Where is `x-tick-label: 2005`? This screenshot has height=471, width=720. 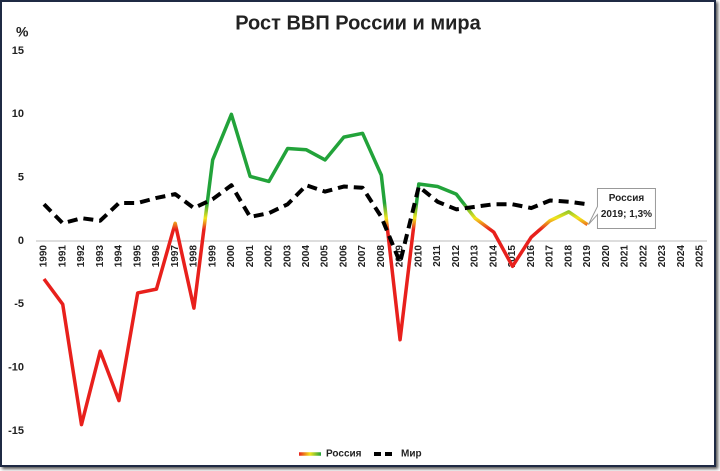 x-tick-label: 2005 is located at coordinates (325, 256).